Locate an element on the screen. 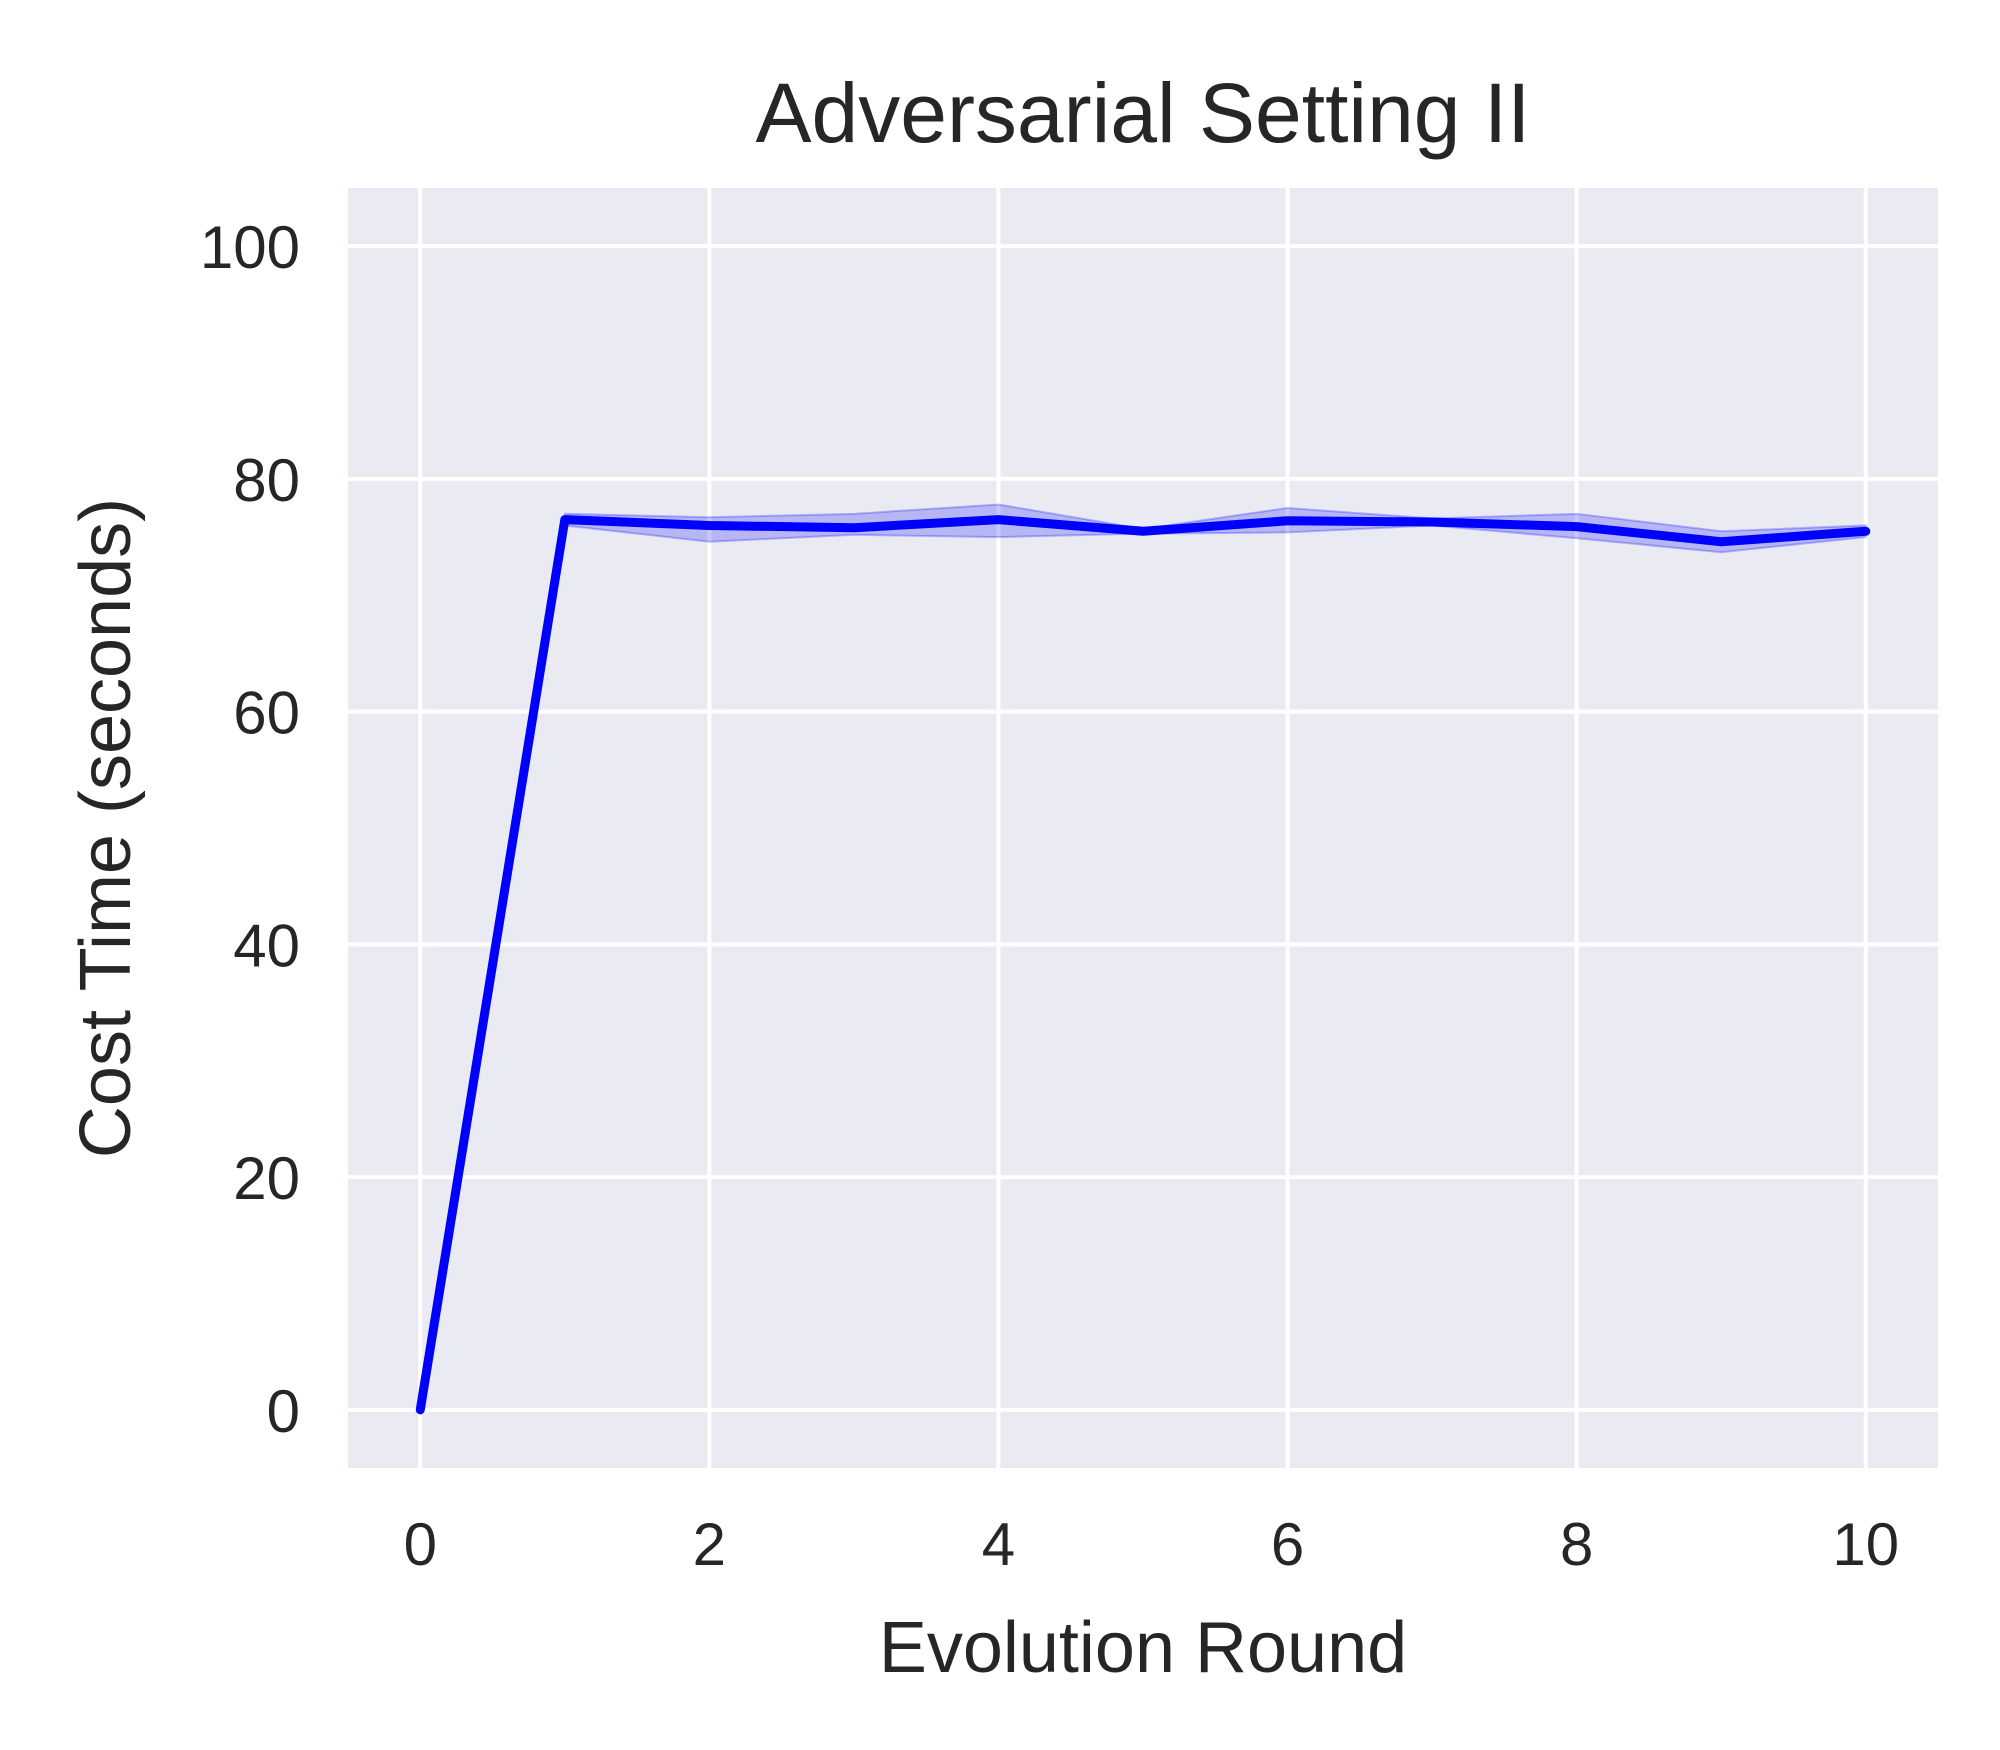 Image resolution: width=2000 pixels, height=1750 pixels. y-tick-label: 40 is located at coordinates (266, 945).